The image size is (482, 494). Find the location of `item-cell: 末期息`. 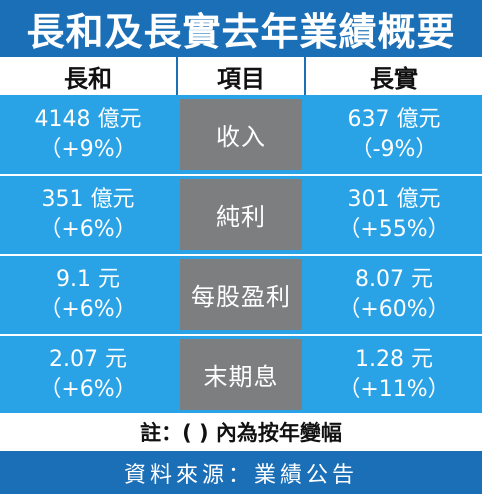

item-cell: 末期息 is located at coordinates (241, 374).